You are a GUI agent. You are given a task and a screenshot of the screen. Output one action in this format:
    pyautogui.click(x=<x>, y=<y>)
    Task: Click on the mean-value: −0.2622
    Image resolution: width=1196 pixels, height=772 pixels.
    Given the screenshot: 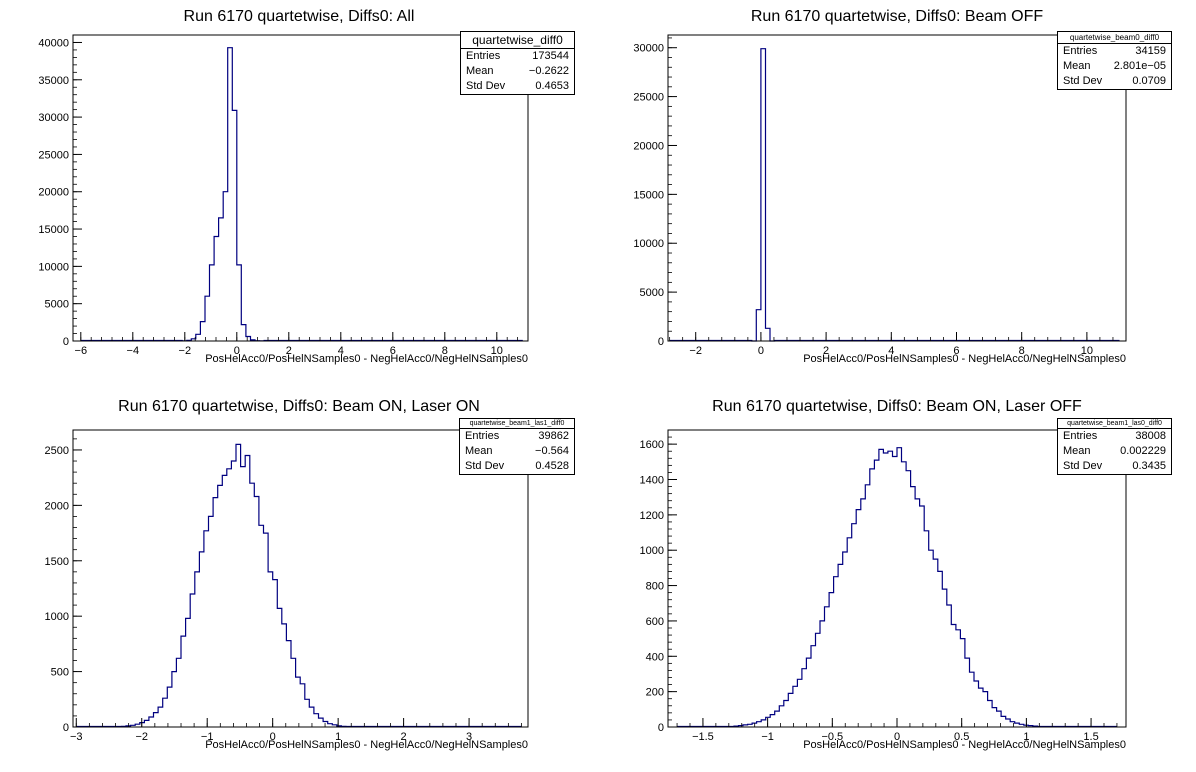 What is the action you would take?
    pyautogui.click(x=548, y=71)
    